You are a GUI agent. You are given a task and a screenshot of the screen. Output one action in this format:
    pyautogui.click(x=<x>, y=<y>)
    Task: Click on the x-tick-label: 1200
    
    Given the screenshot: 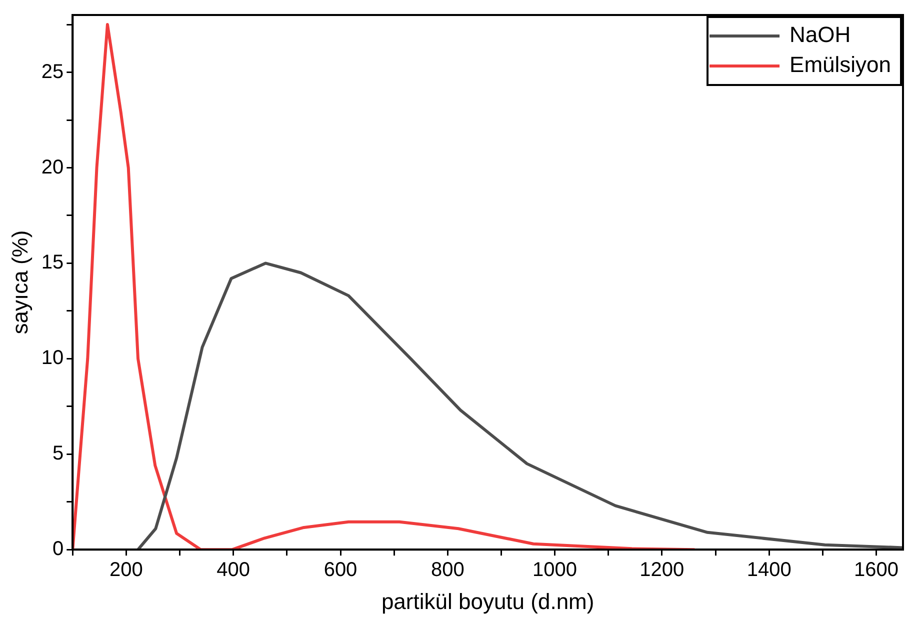 What is the action you would take?
    pyautogui.click(x=662, y=570)
    